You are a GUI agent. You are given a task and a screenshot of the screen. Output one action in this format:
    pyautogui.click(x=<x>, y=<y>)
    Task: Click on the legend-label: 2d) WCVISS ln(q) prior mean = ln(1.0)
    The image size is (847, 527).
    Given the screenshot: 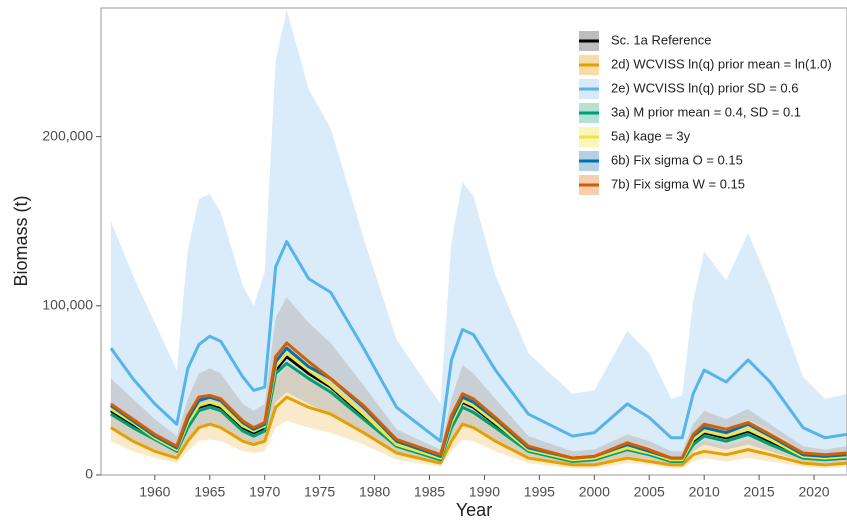 What is the action you would take?
    pyautogui.click(x=721, y=63)
    